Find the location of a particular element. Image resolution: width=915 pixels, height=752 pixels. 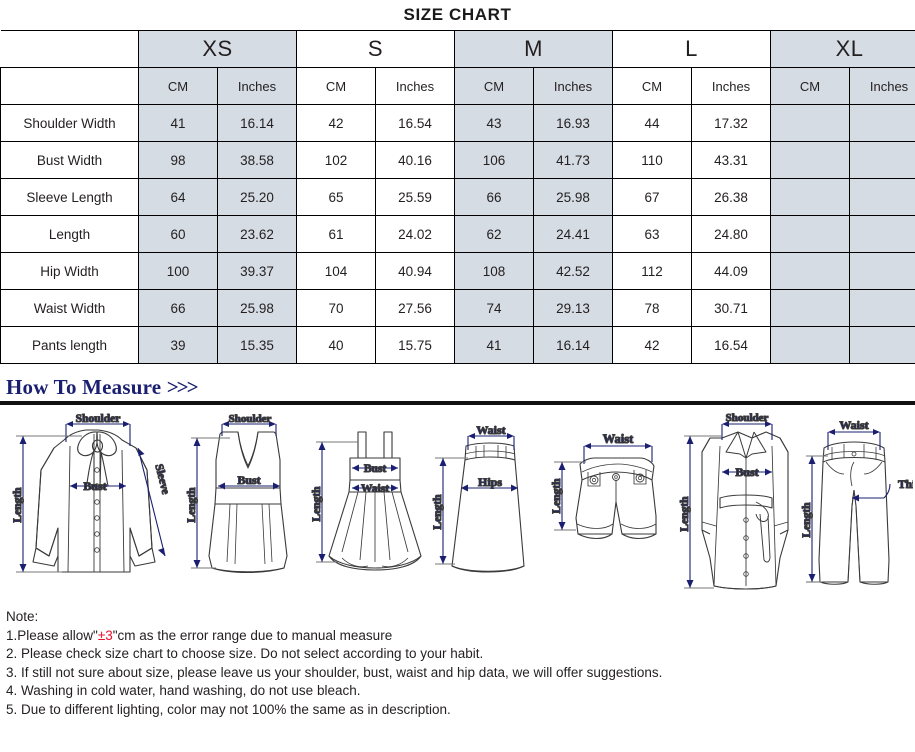

cell-value: 25.59 is located at coordinates (415, 197).